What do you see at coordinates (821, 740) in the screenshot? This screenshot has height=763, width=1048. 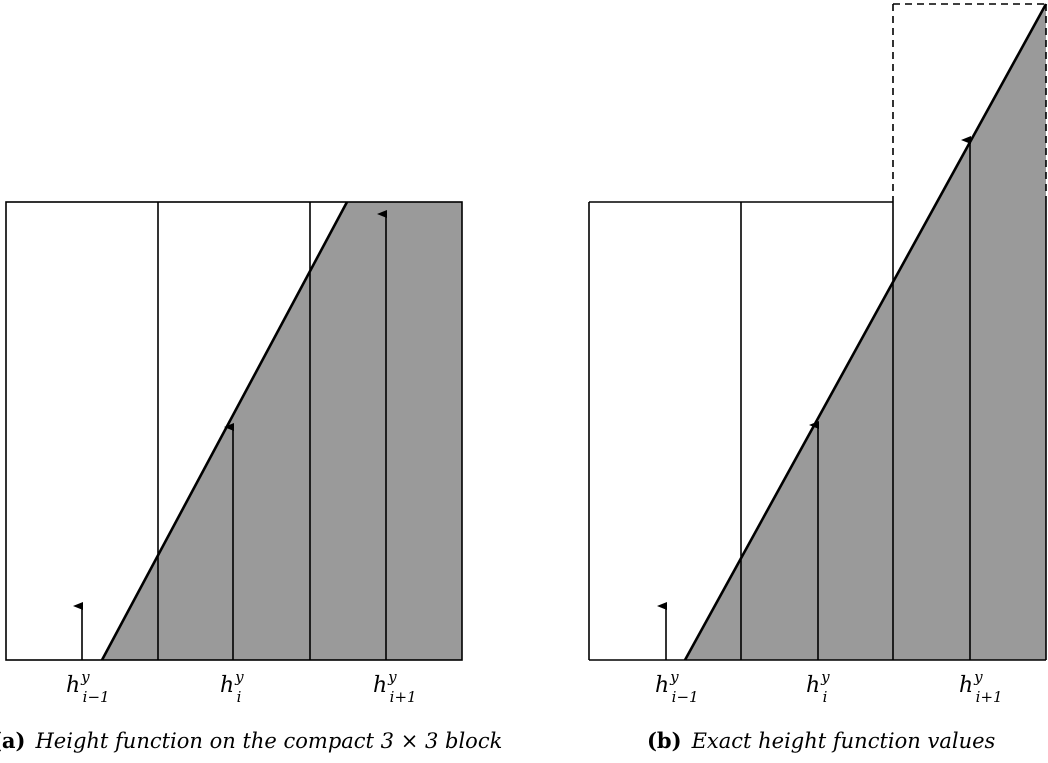 I see `panel-b-caption: (b) Exact height function values` at bounding box center [821, 740].